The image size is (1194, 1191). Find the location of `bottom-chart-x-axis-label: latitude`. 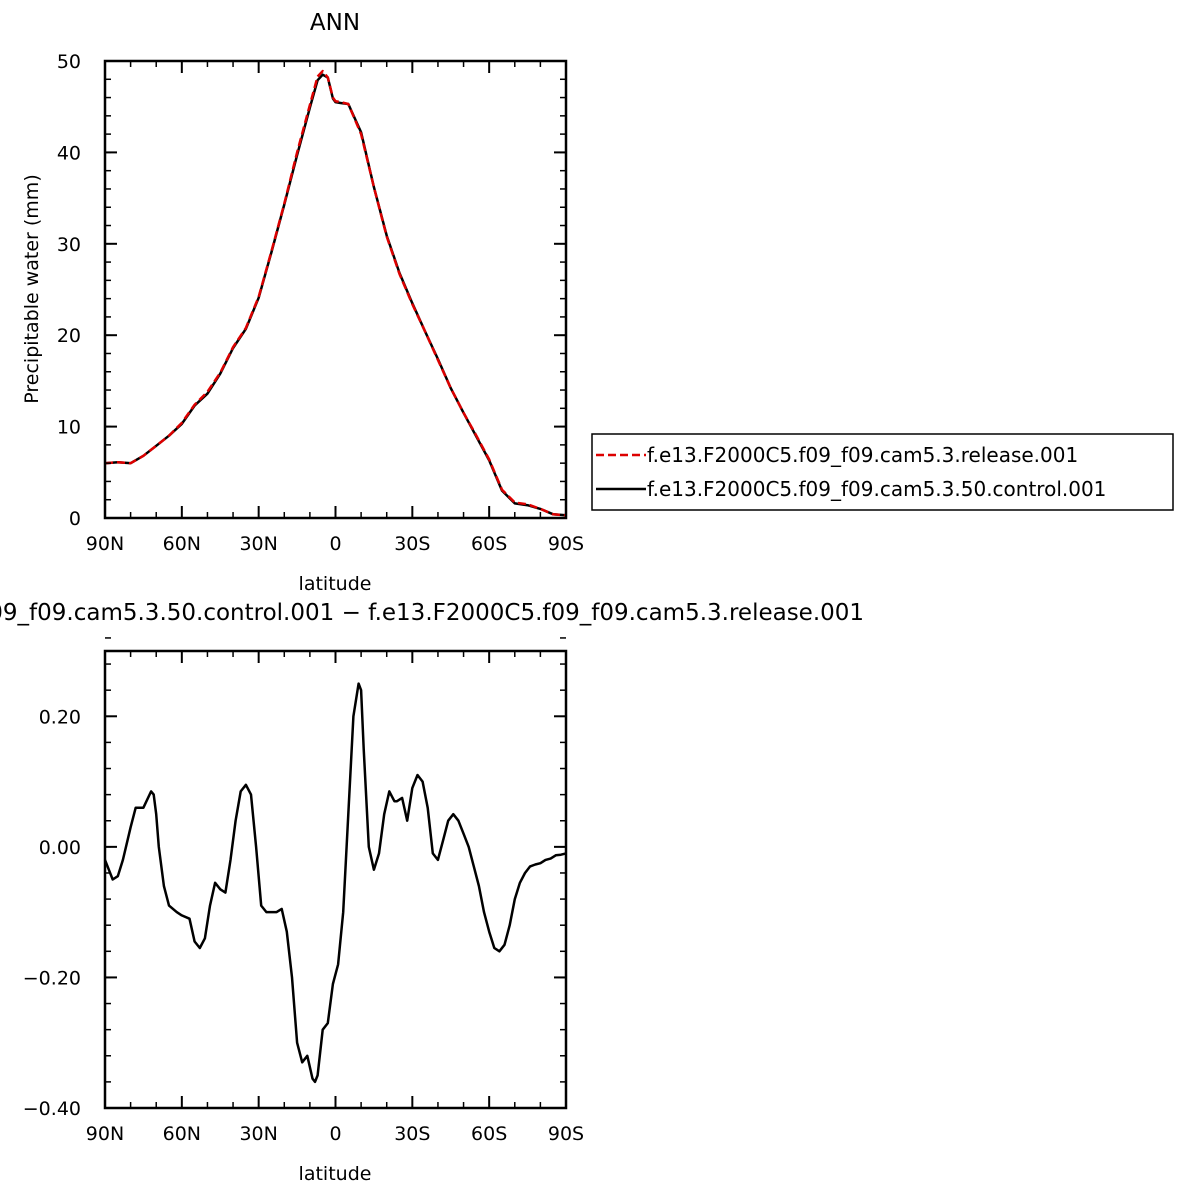

bottom-chart-x-axis-label: latitude is located at coordinates (335, 1174).